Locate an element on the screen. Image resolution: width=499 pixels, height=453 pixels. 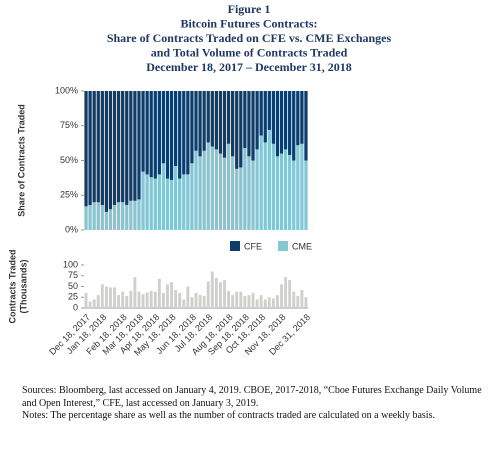
y-axis-label: (Thousands) is located at coordinates (23, 287).